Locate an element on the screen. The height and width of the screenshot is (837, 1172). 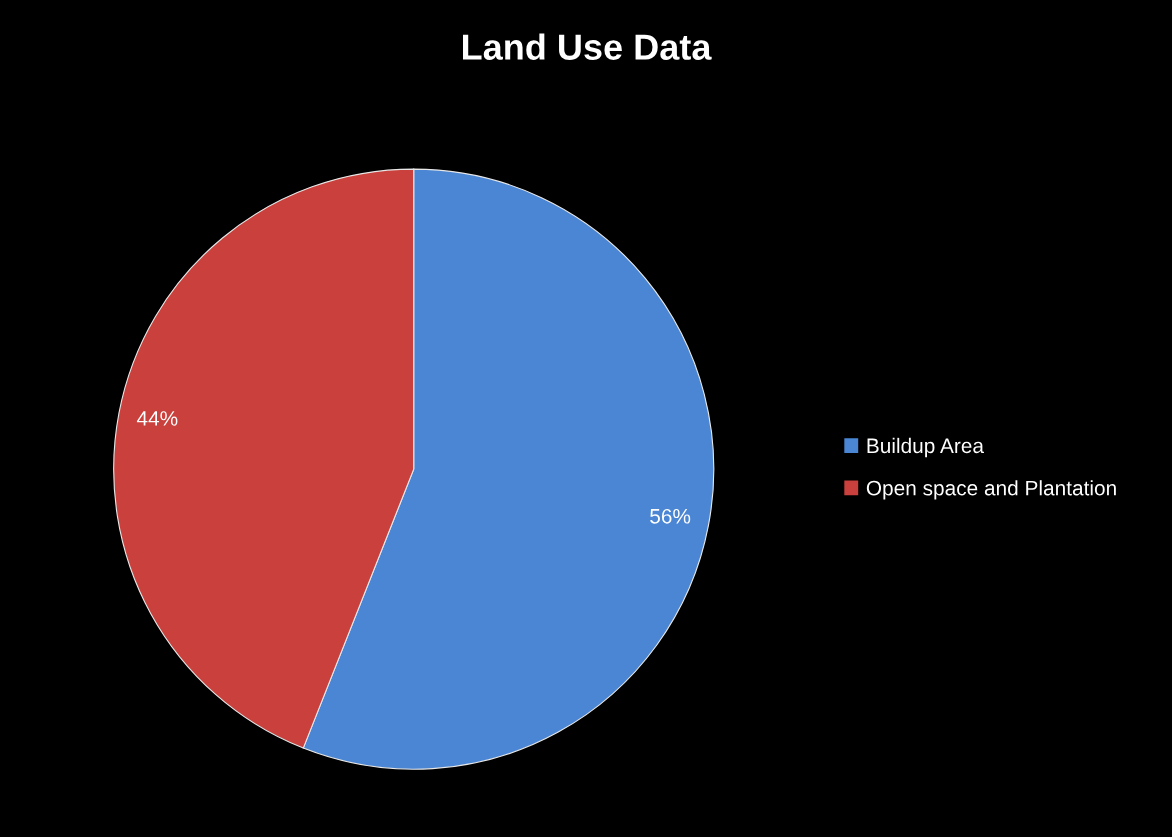
data-label: 56% is located at coordinates (670, 516).